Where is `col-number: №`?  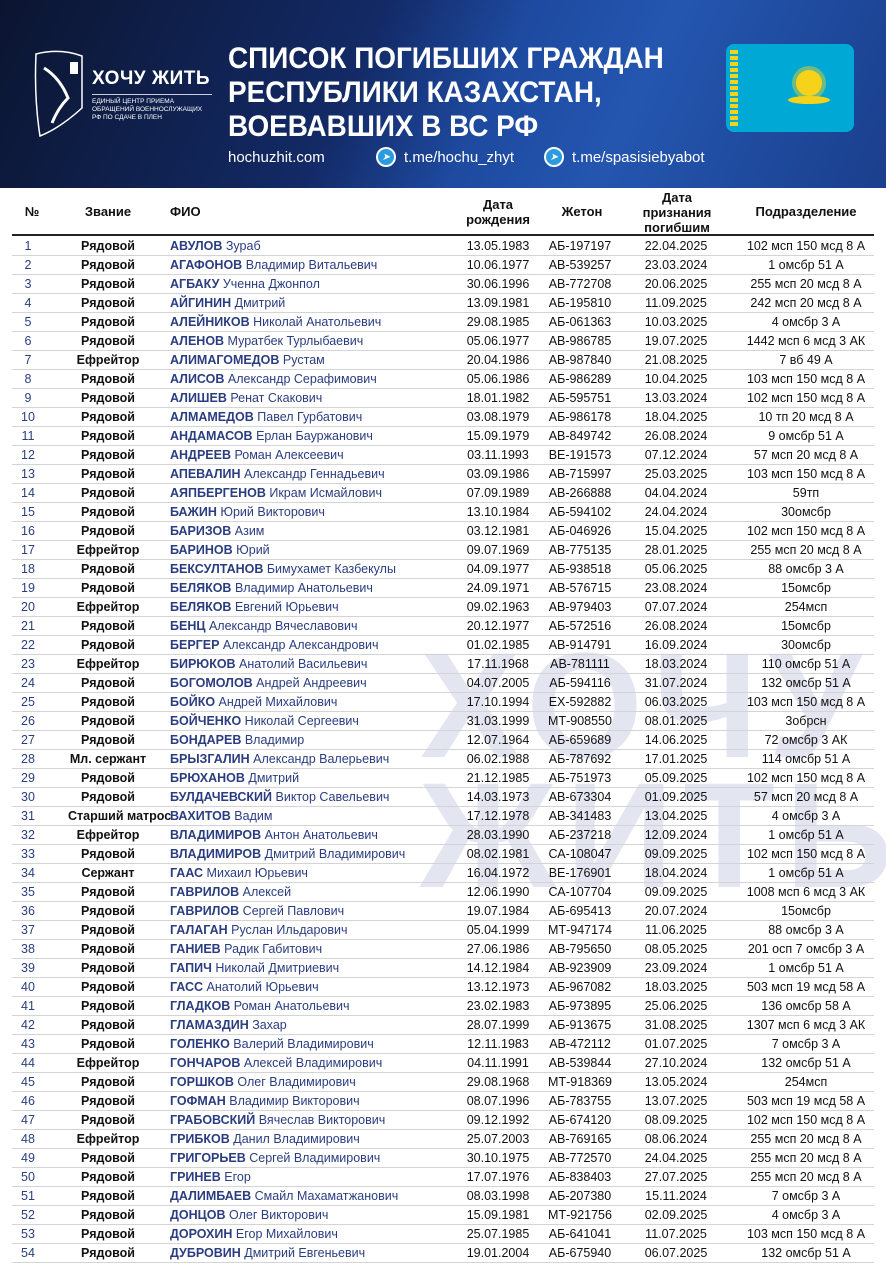
col-number: № is located at coordinates (32, 211).